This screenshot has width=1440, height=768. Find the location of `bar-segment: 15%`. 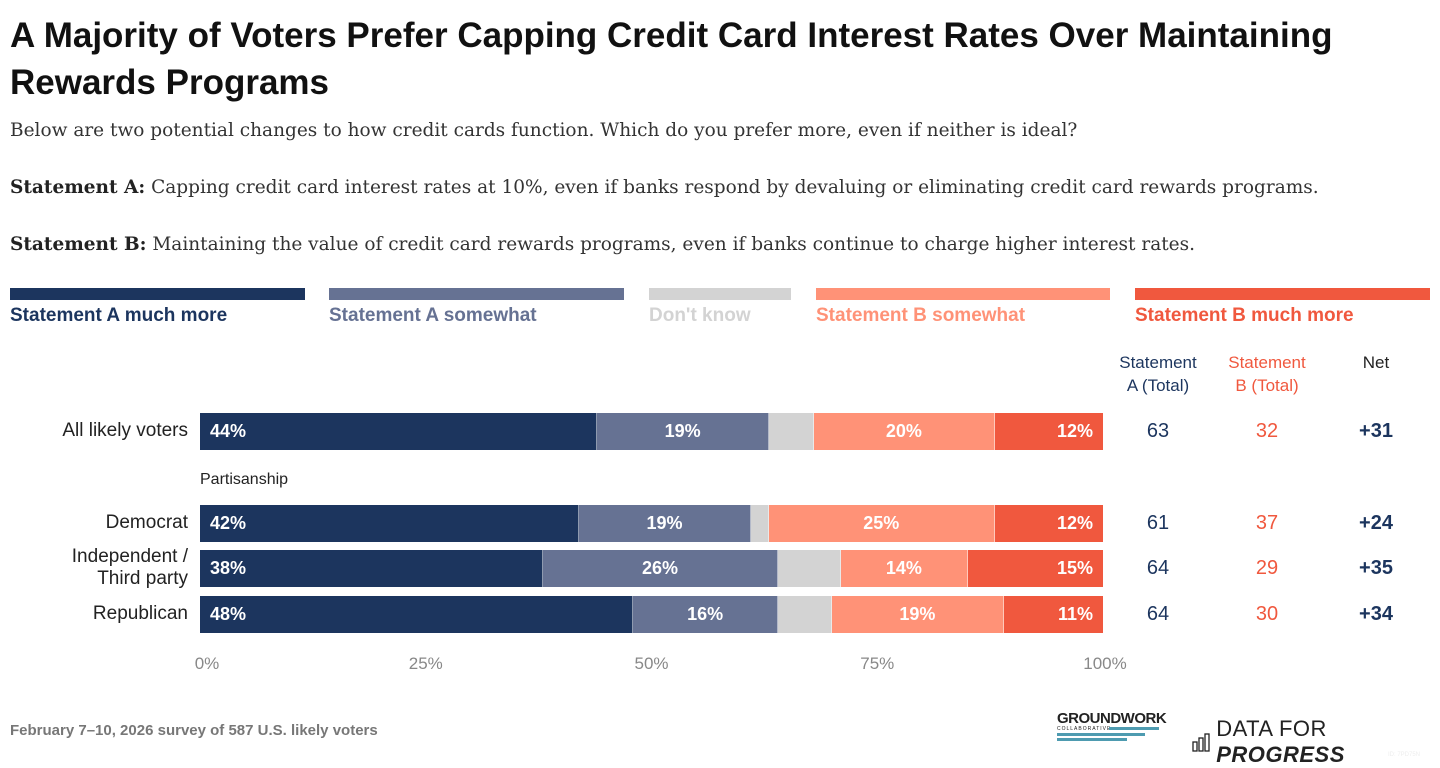

bar-segment: 15% is located at coordinates (1035, 568).